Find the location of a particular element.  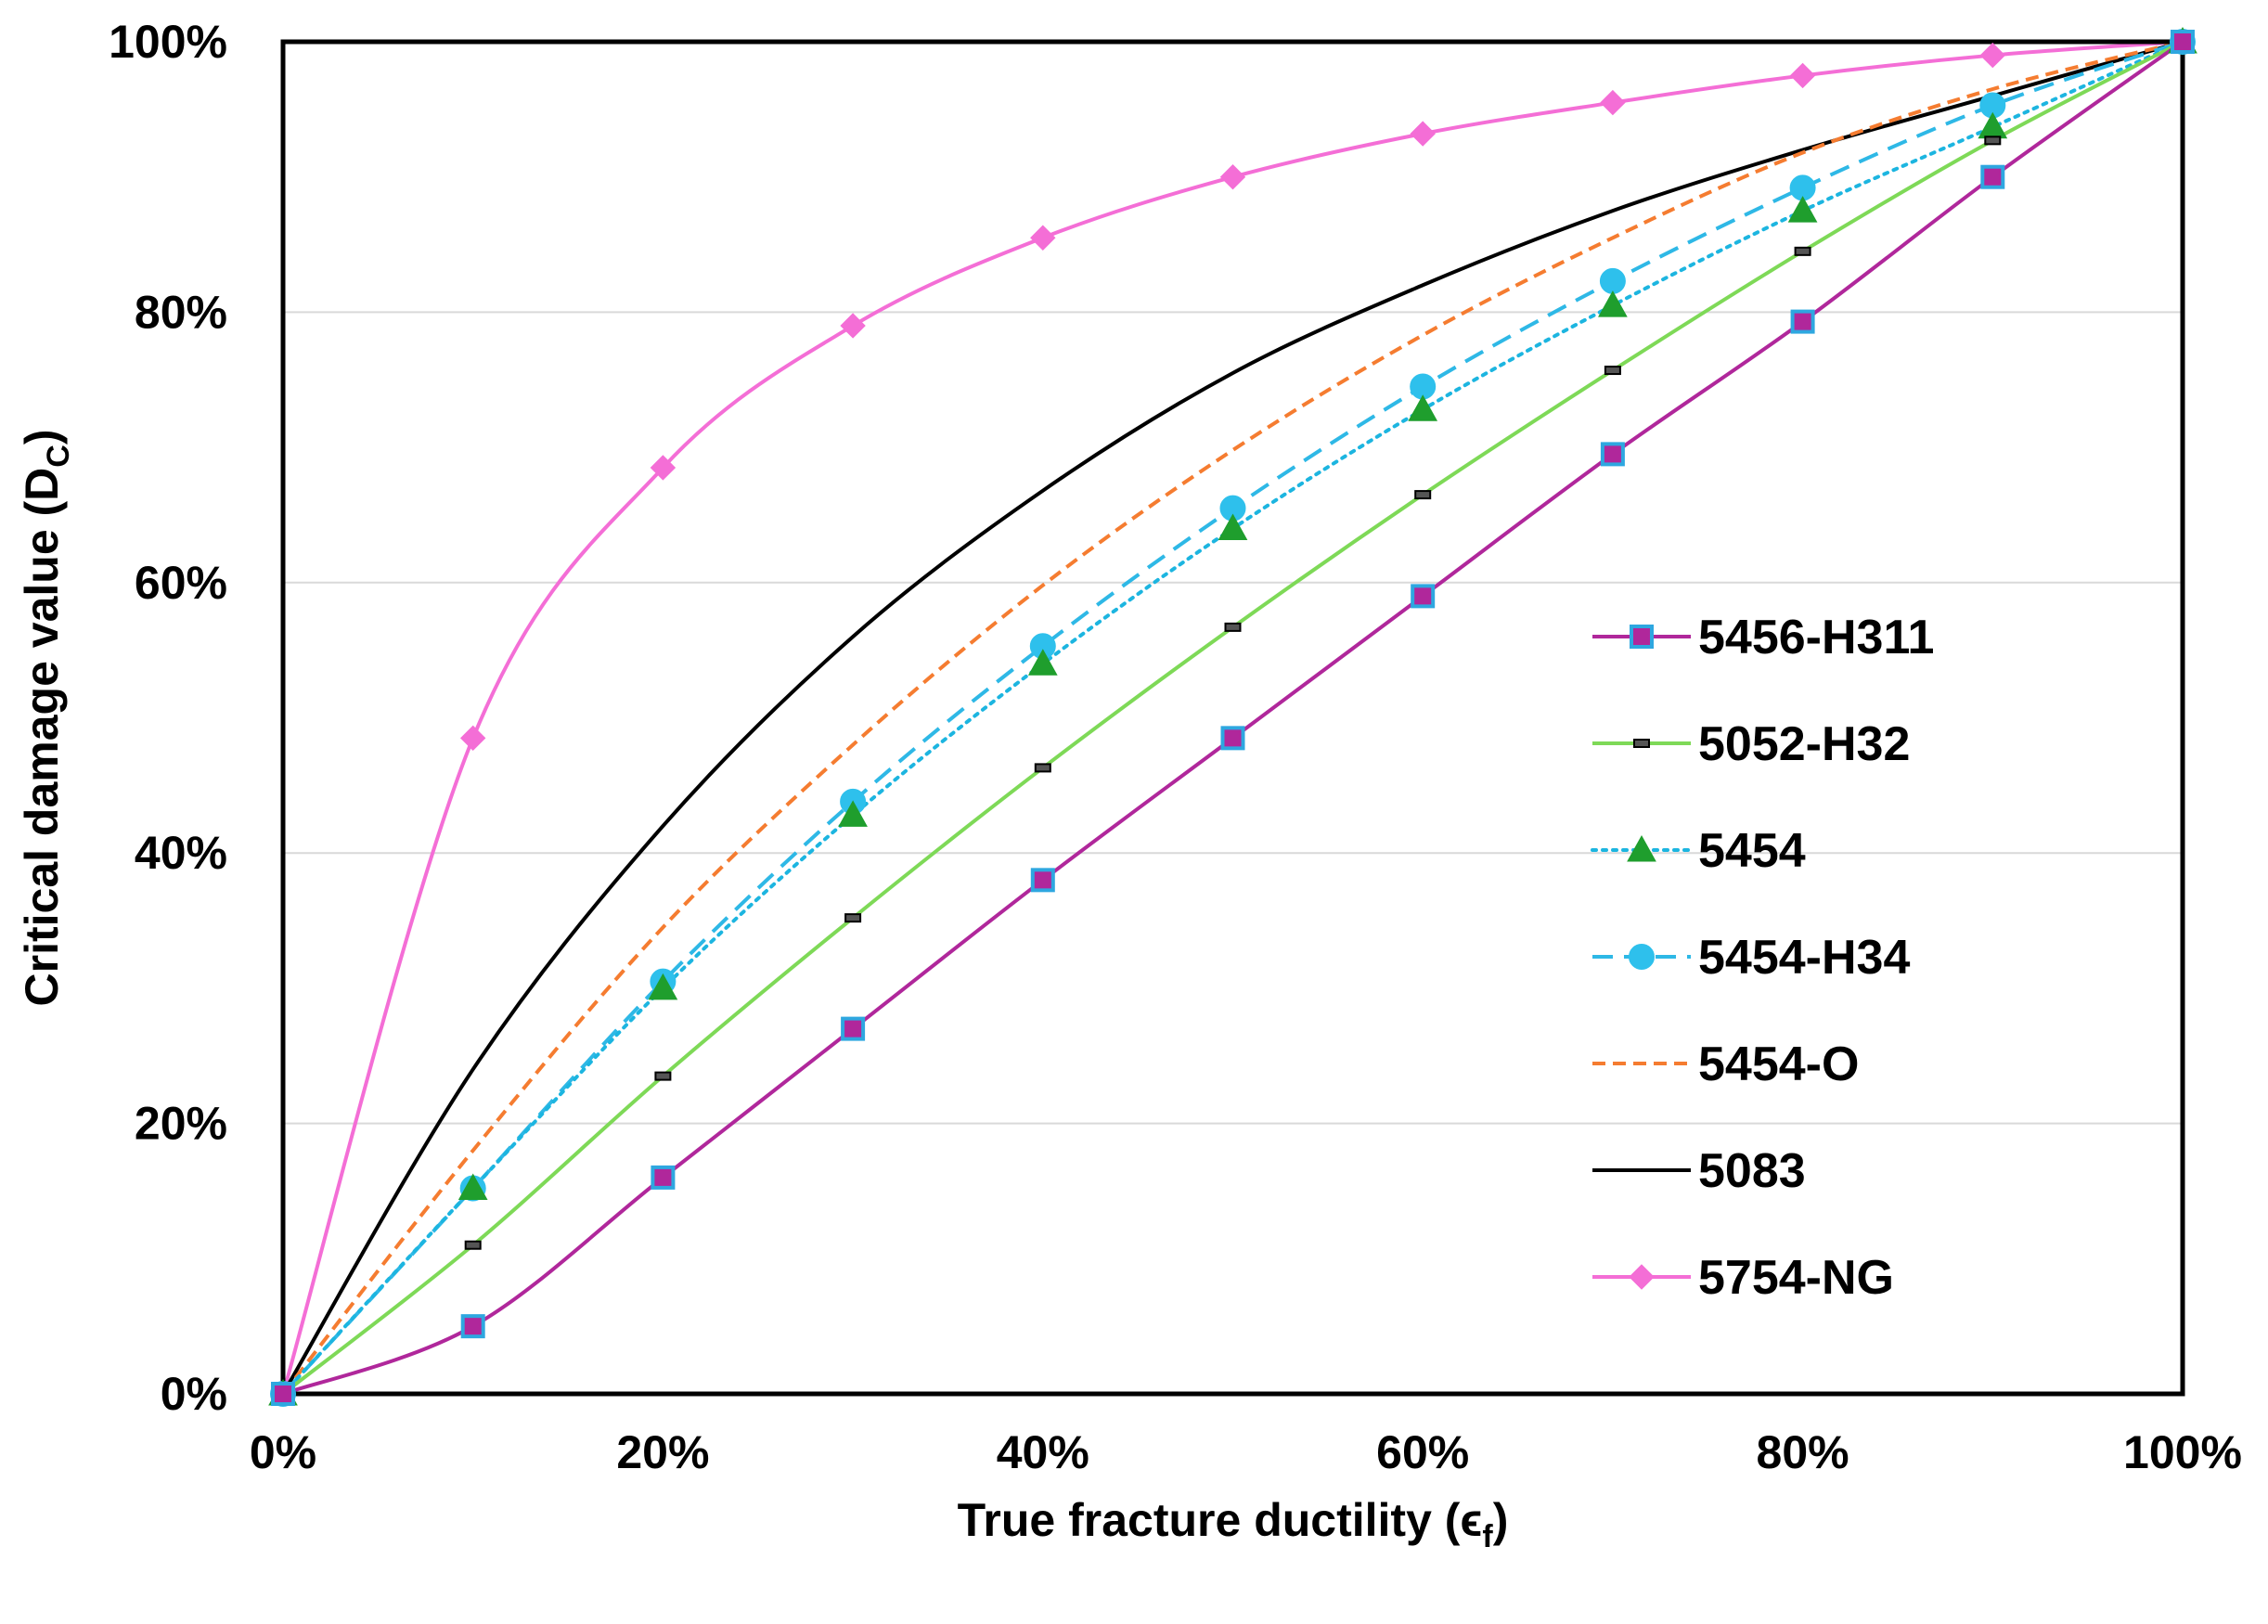

legend-label: 5083 is located at coordinates (1752, 1171).